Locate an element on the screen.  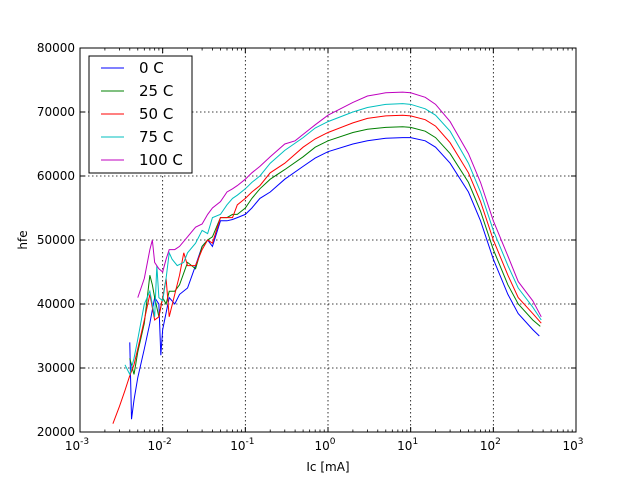
y-tick-label: 30000 is located at coordinates (56, 368).